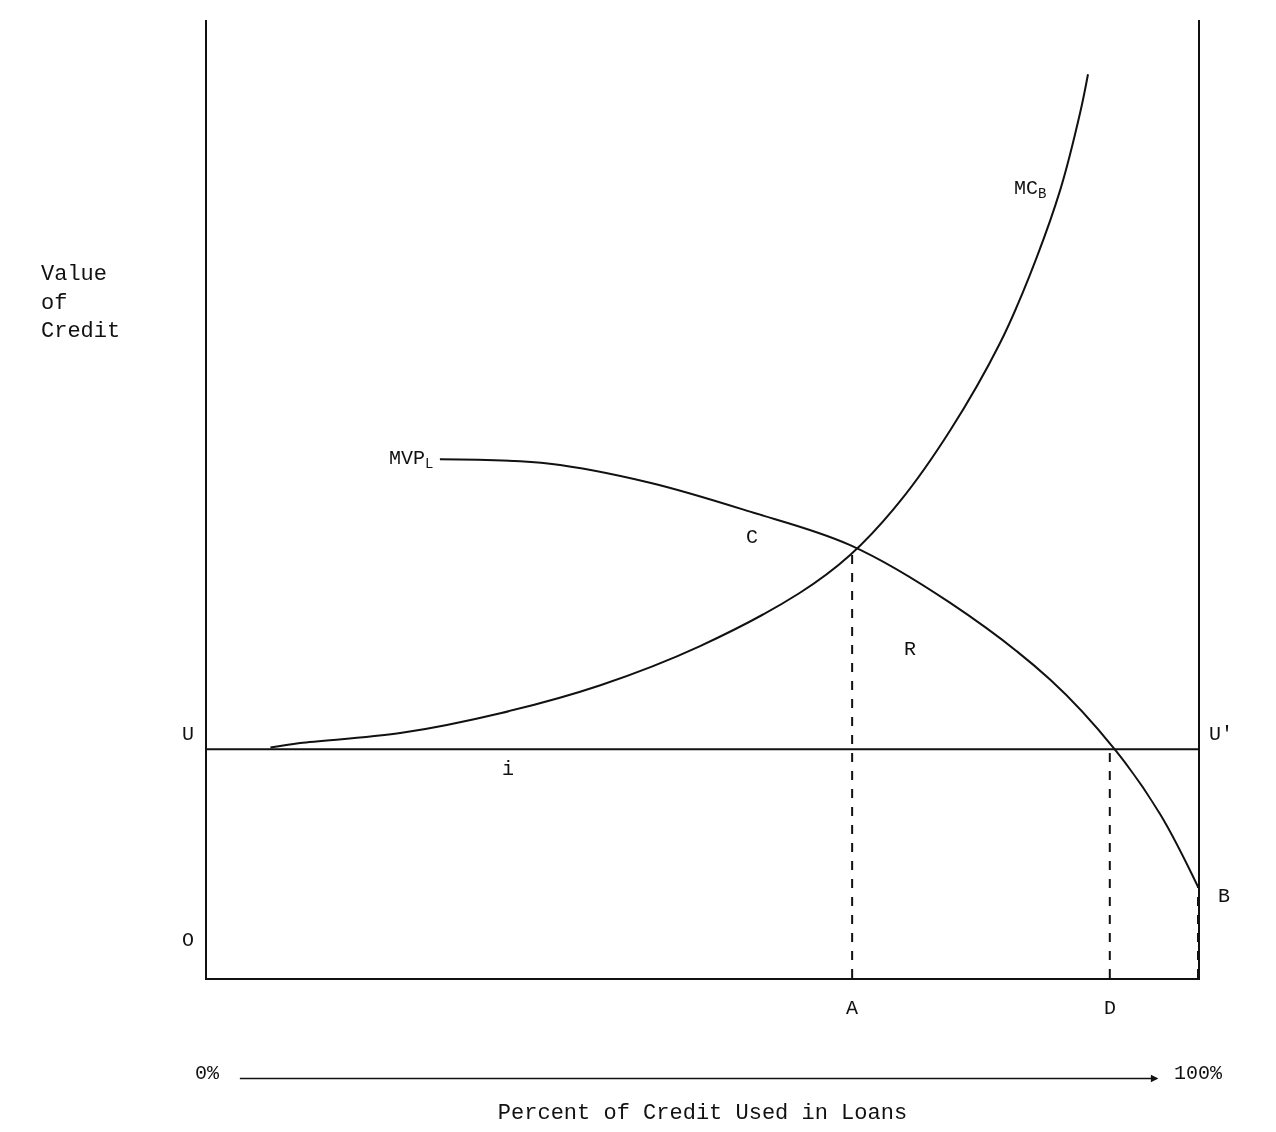 Image resolution: width=1276 pixels, height=1132 pixels. I want to click on series-label: MC$_{B}$, so click(1030, 190).